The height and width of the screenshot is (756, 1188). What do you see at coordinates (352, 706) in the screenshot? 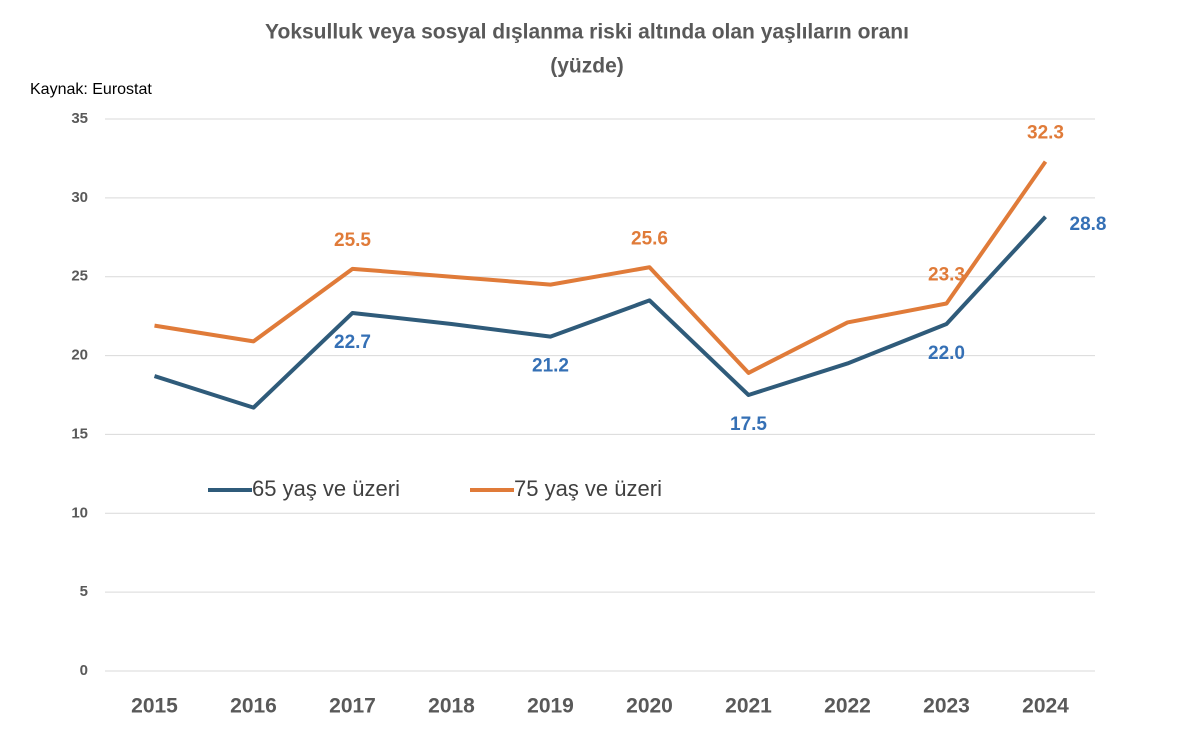
I see `x-tick-label: 2017` at bounding box center [352, 706].